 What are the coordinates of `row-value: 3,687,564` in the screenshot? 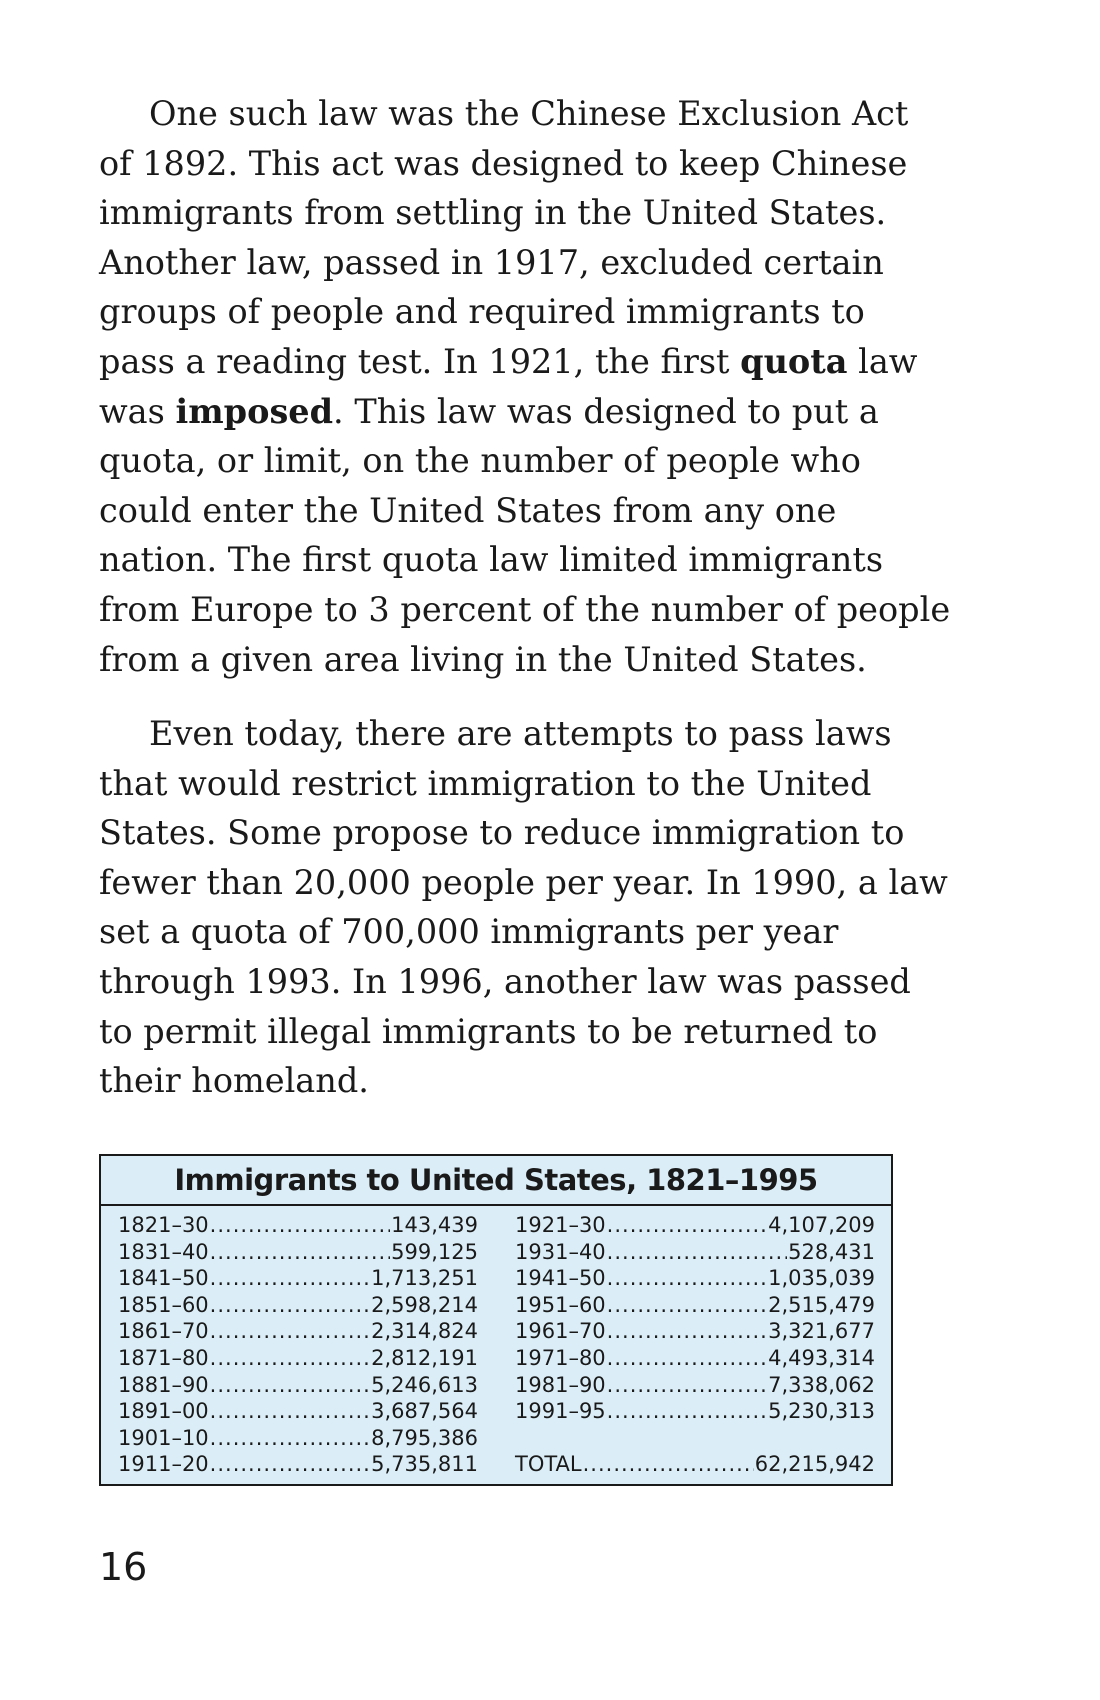 It's located at (424, 1411).